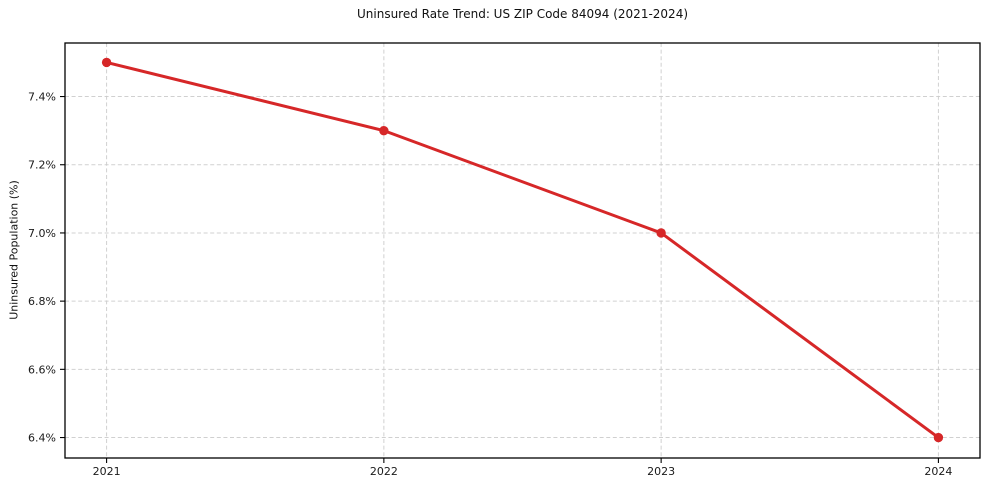  Describe the element at coordinates (661, 471) in the screenshot. I see `x-tick-label: 2023` at that location.